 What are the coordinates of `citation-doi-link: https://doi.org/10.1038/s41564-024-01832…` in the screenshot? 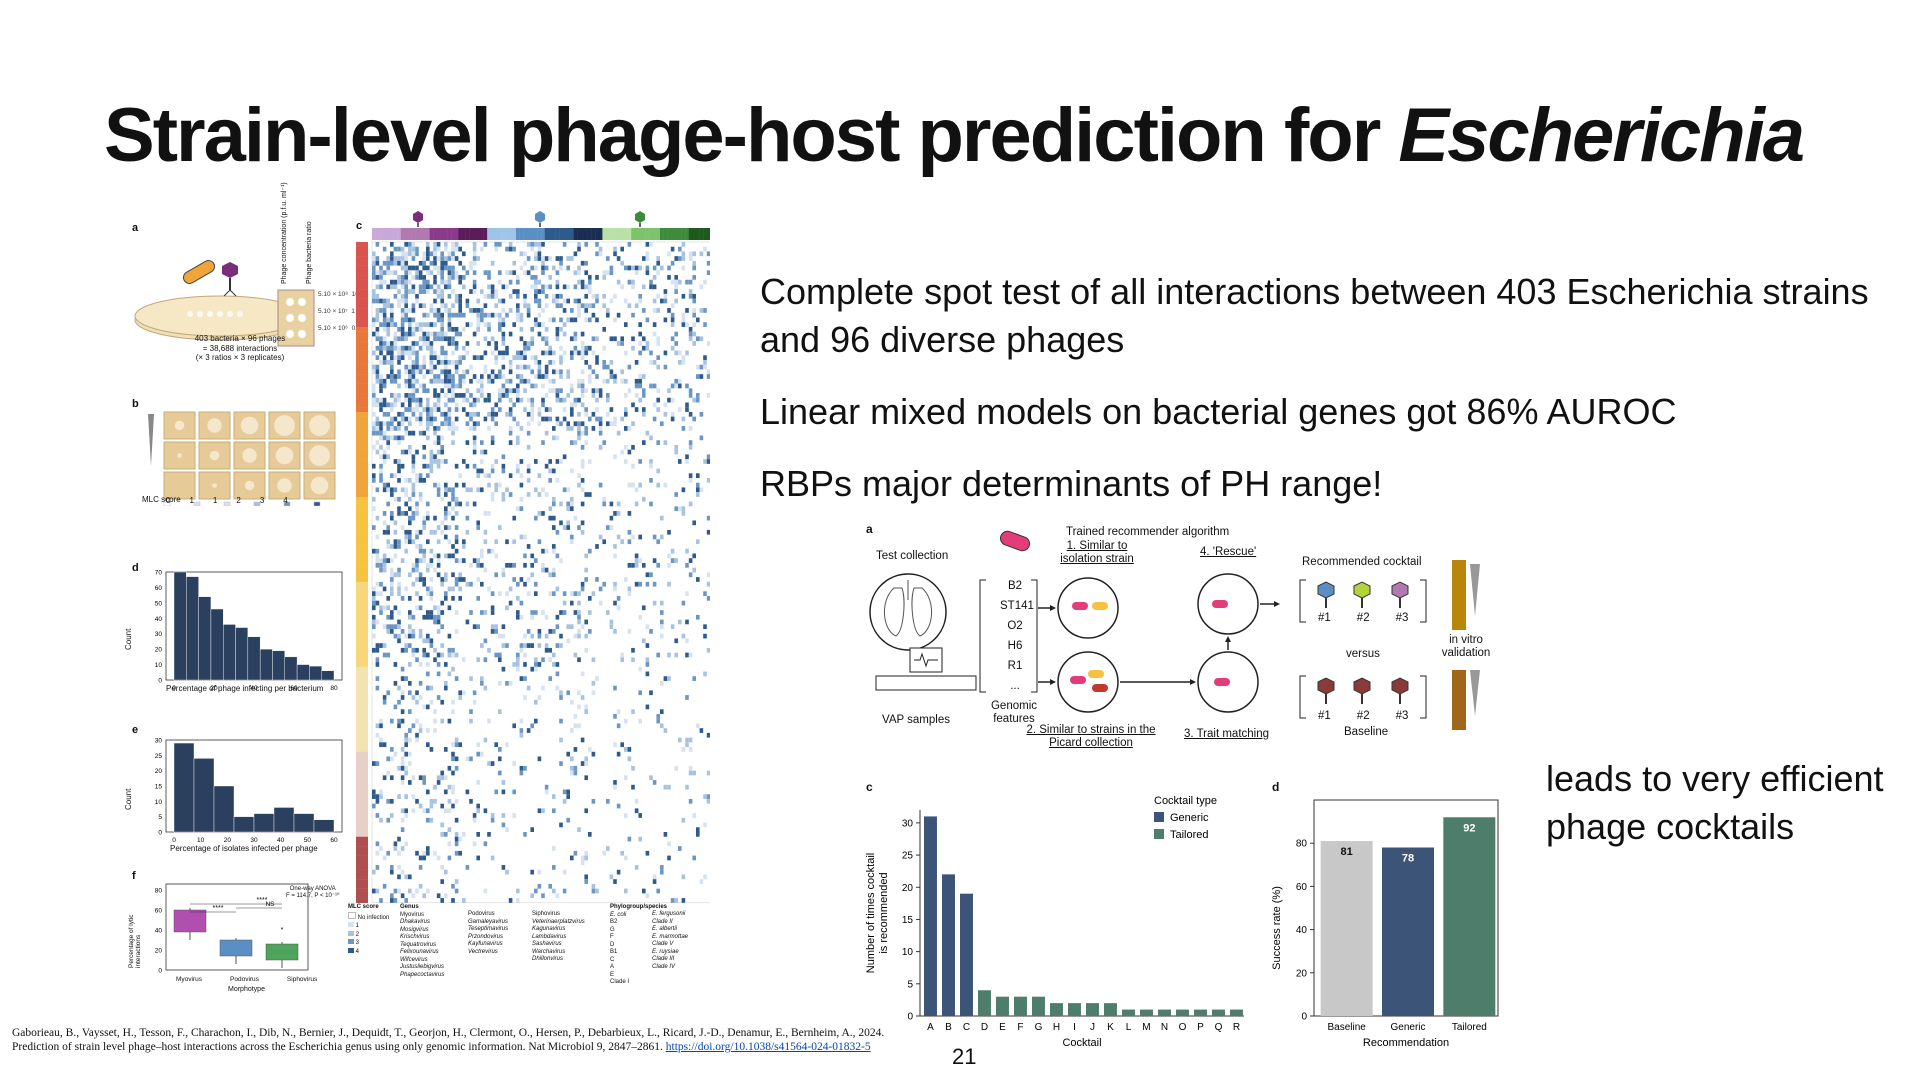 It's located at (768, 1047).